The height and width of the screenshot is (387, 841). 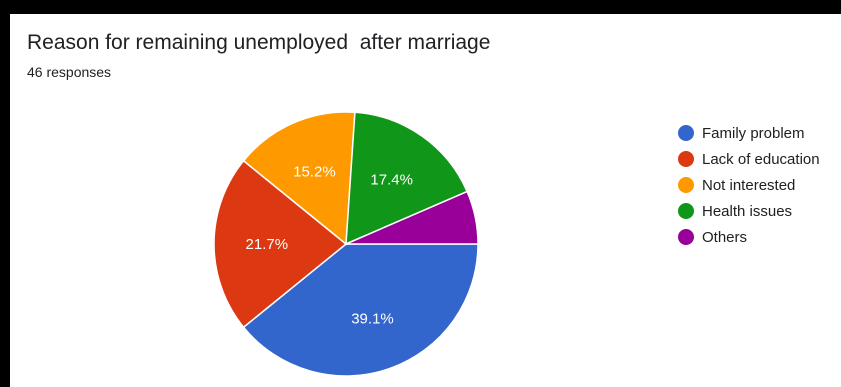 What do you see at coordinates (753, 133) in the screenshot?
I see `legend-label: Family problem` at bounding box center [753, 133].